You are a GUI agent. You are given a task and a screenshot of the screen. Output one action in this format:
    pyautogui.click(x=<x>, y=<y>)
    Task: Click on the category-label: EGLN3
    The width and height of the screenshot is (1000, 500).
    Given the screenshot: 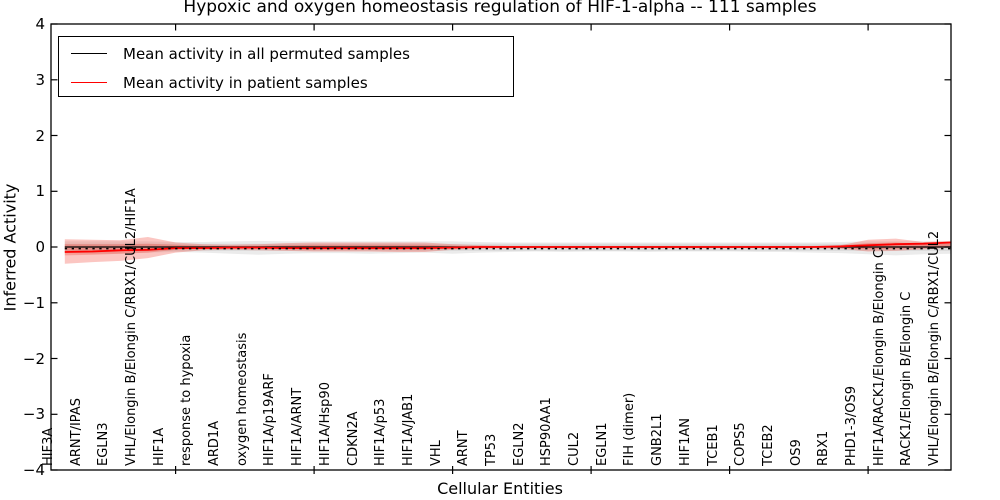 What is the action you would take?
    pyautogui.click(x=103, y=444)
    